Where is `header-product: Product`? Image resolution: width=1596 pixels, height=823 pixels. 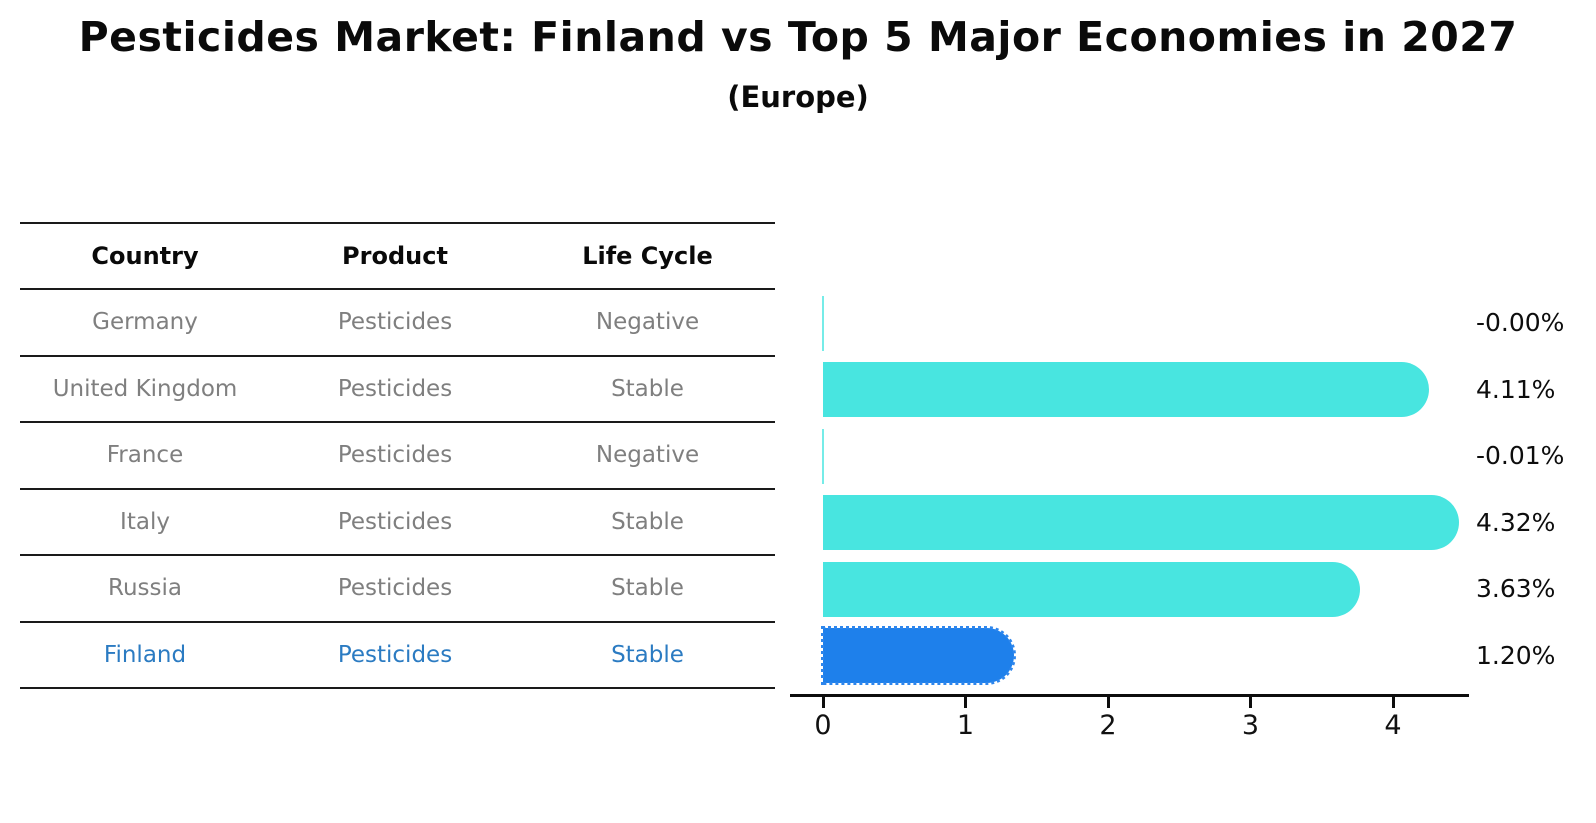 header-product: Product is located at coordinates (395, 256).